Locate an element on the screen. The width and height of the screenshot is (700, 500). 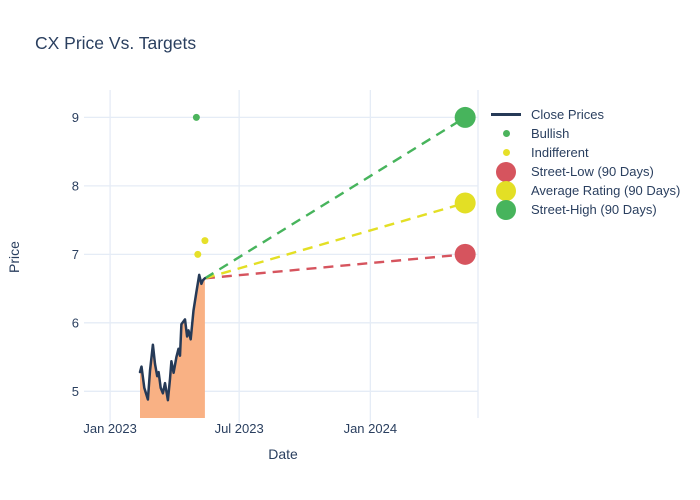
close-prices-area-fill is located at coordinates (172, 346).